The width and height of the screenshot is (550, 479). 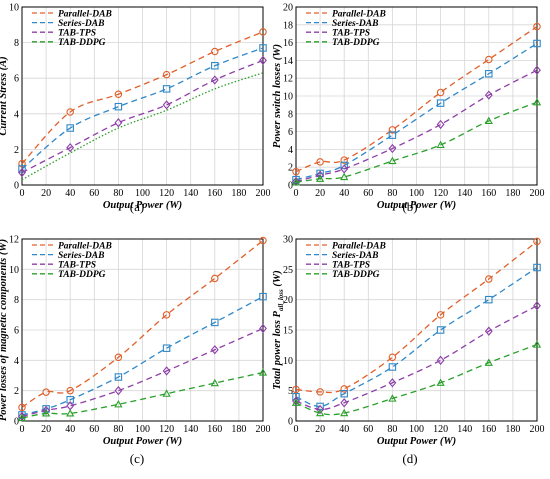 I want to click on y-tick-label: 12, so click(x=14, y=240).